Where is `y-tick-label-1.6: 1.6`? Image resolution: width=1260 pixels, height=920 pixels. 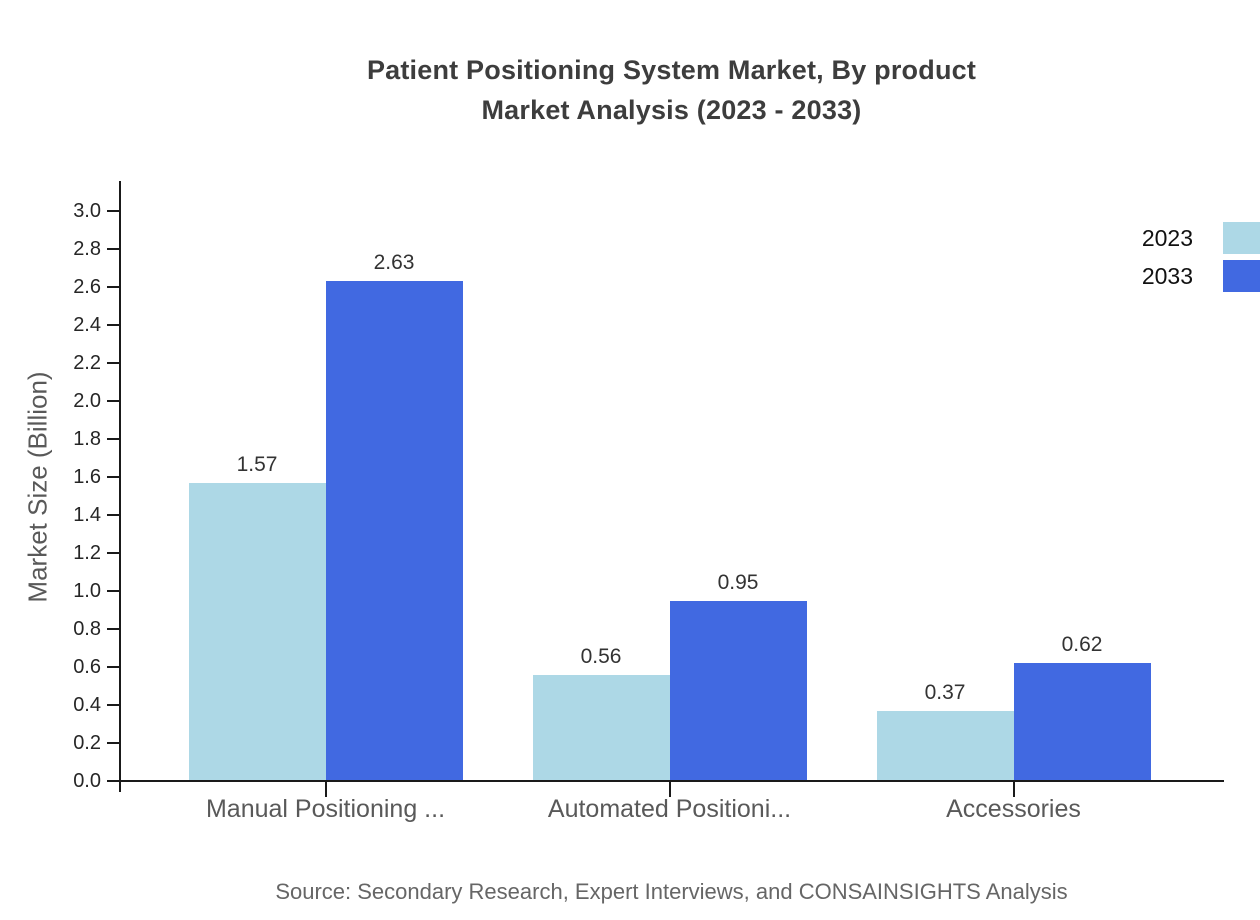 y-tick-label-1.6: 1.6 is located at coordinates (87, 477).